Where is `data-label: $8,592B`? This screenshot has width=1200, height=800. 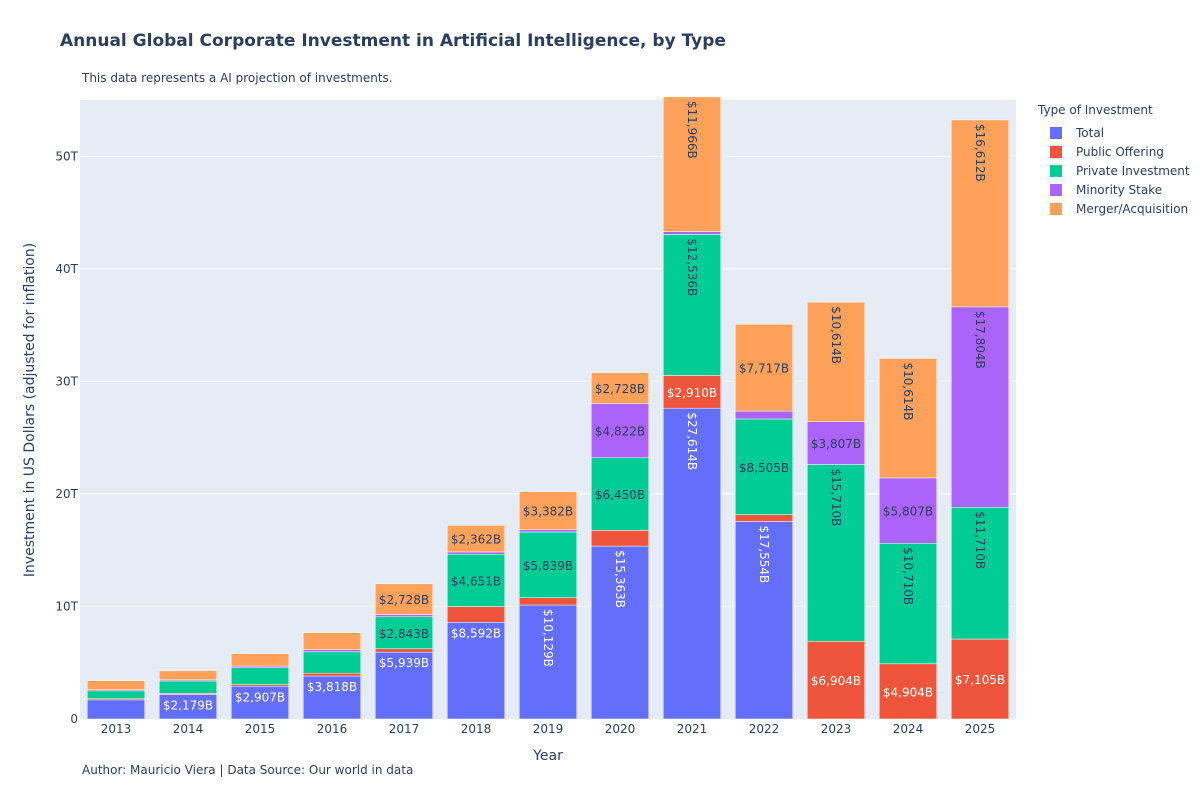
data-label: $8,592B is located at coordinates (476, 633).